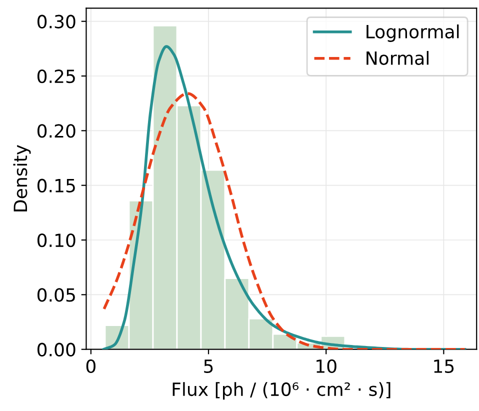 This screenshot has width=479, height=411. What do you see at coordinates (326, 366) in the screenshot?
I see `x-tick-label: 10` at bounding box center [326, 366].